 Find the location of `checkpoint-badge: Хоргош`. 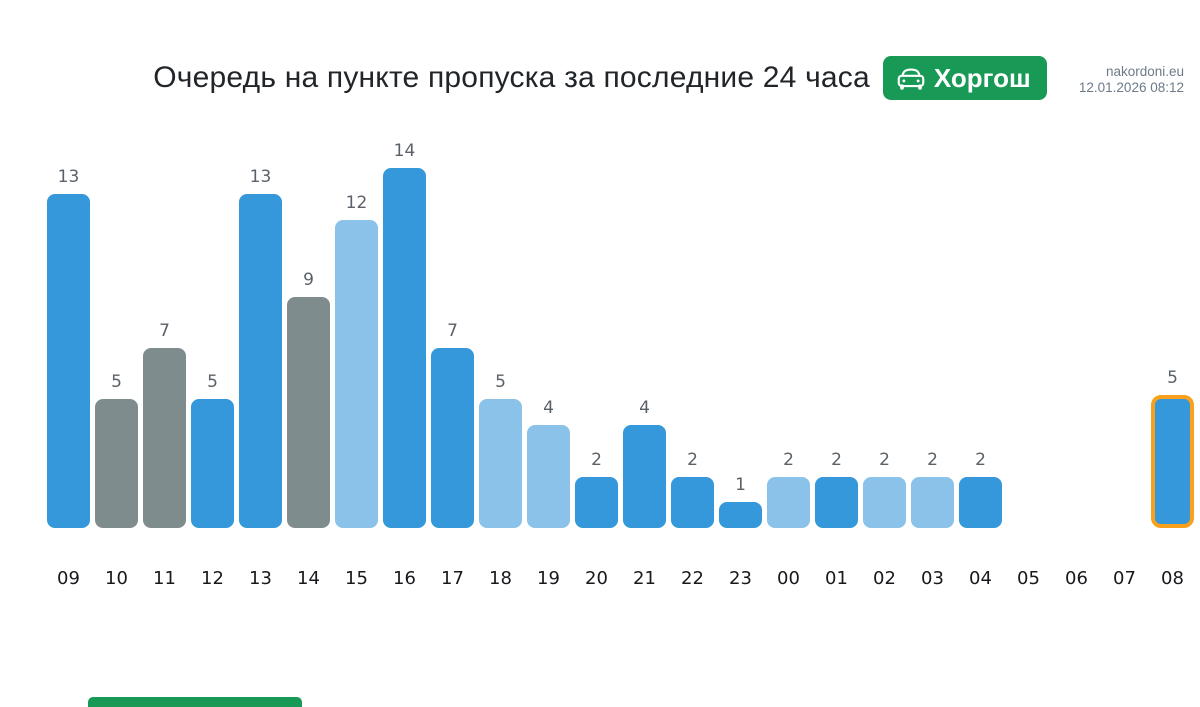

checkpoint-badge: Хоргош is located at coordinates (964, 78).